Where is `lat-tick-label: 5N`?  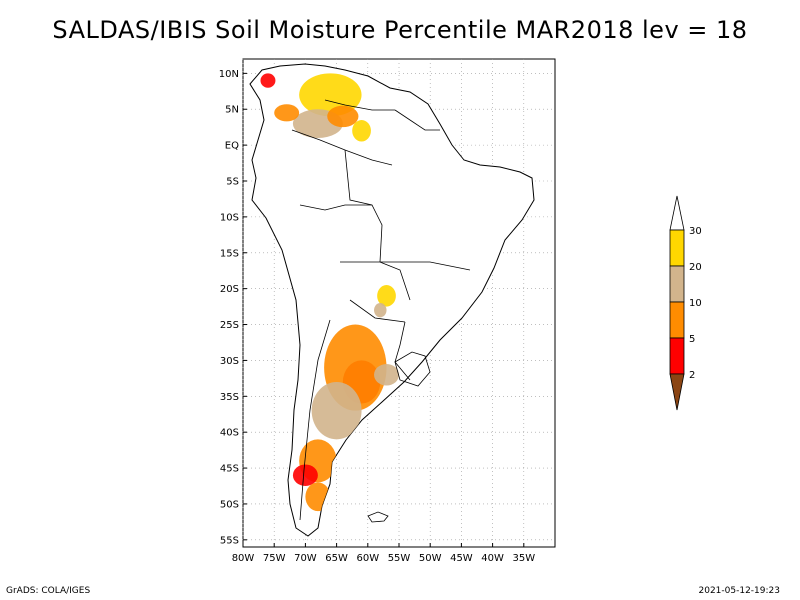
lat-tick-label: 5N is located at coordinates (232, 110).